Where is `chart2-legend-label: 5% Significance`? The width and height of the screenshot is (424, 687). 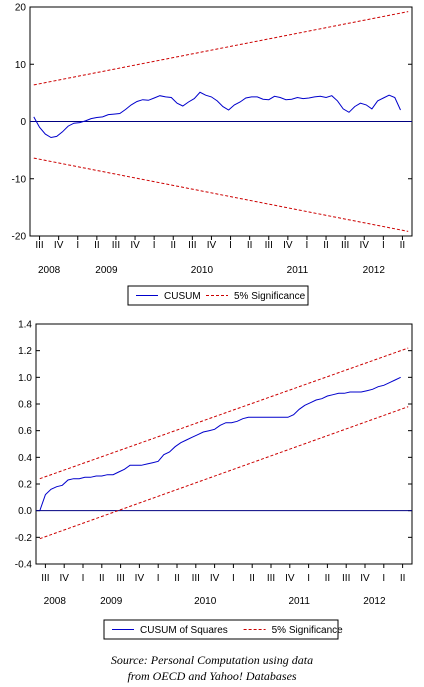
chart2-legend-label: 5% Significance is located at coordinates (308, 630).